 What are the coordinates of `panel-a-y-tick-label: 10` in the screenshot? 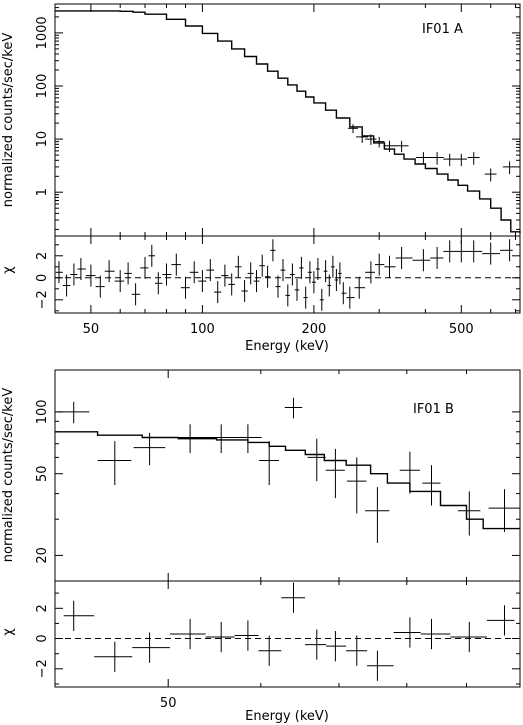 It's located at (42, 139).